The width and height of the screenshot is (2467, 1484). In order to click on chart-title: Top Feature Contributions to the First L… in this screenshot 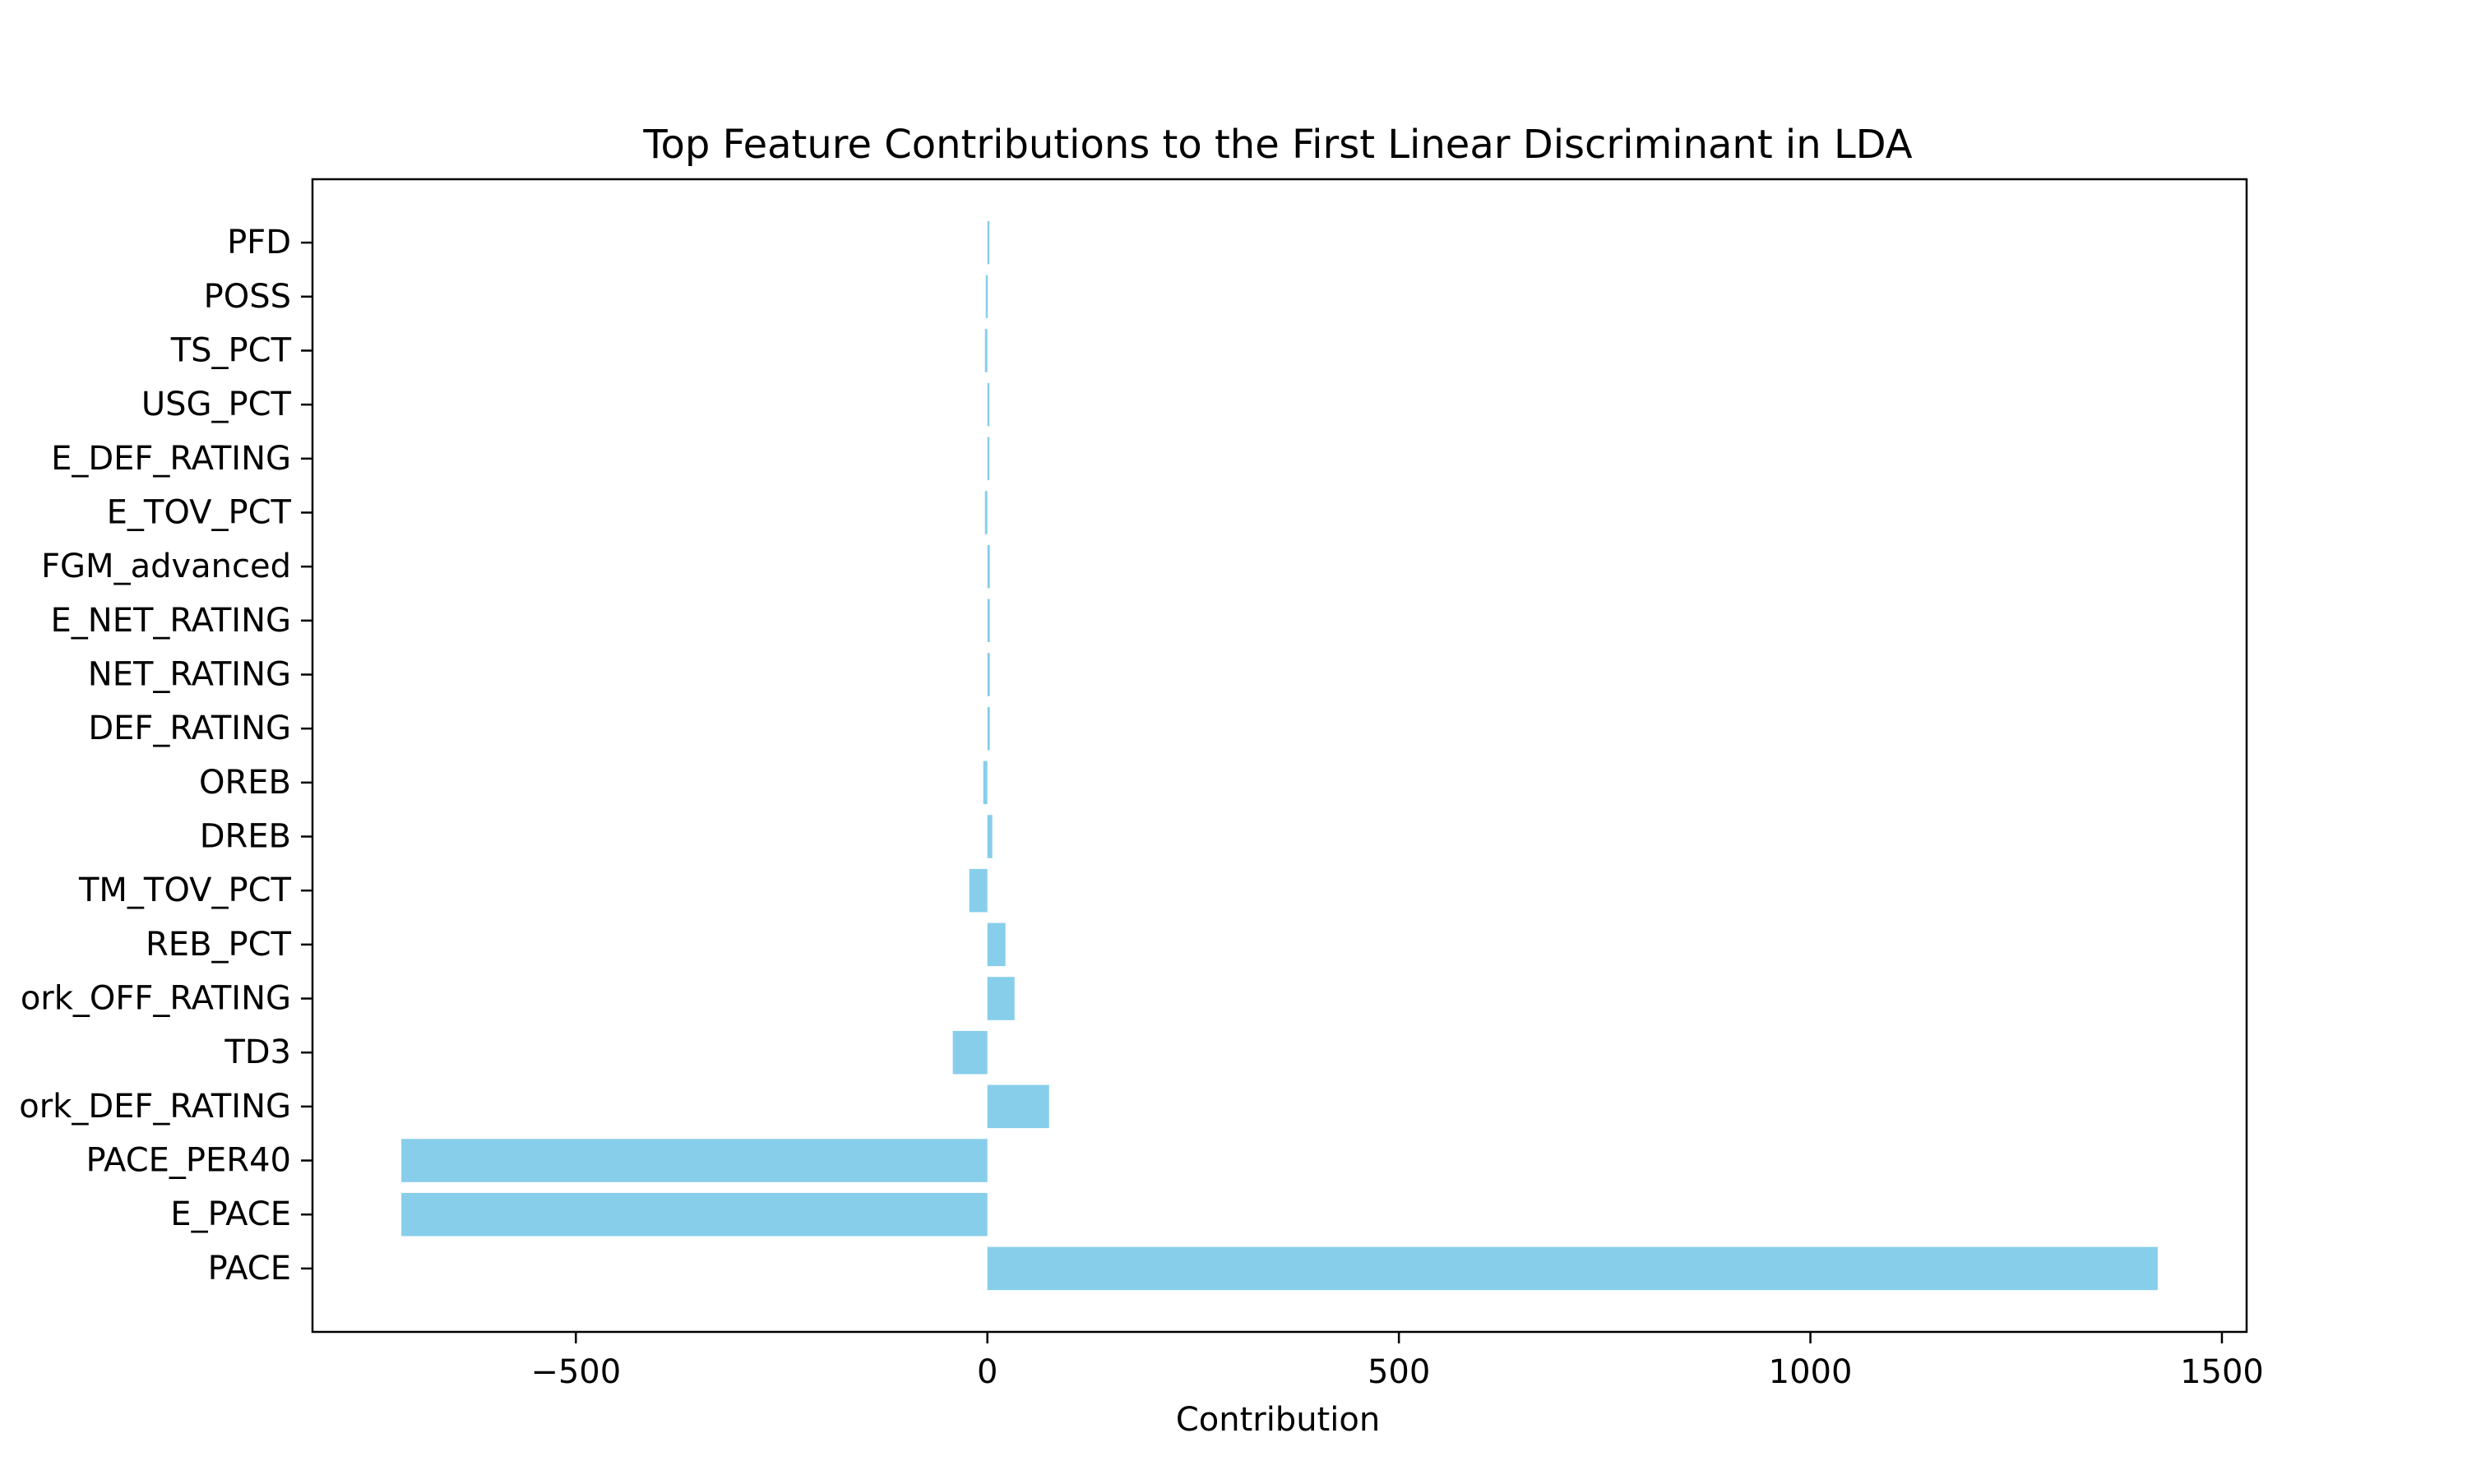, I will do `click(1277, 145)`.